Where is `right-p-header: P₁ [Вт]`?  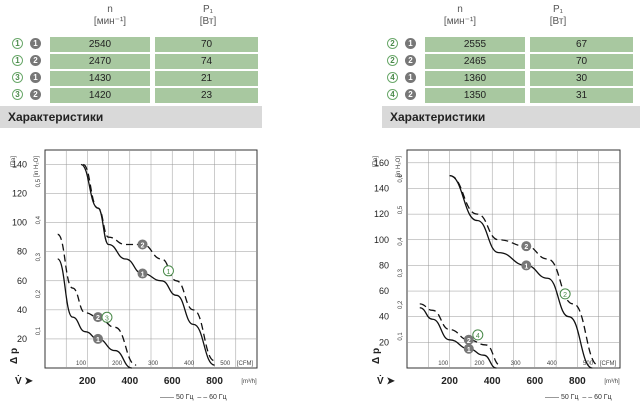
right-p-header: P₁ [Вт] is located at coordinates (558, 16).